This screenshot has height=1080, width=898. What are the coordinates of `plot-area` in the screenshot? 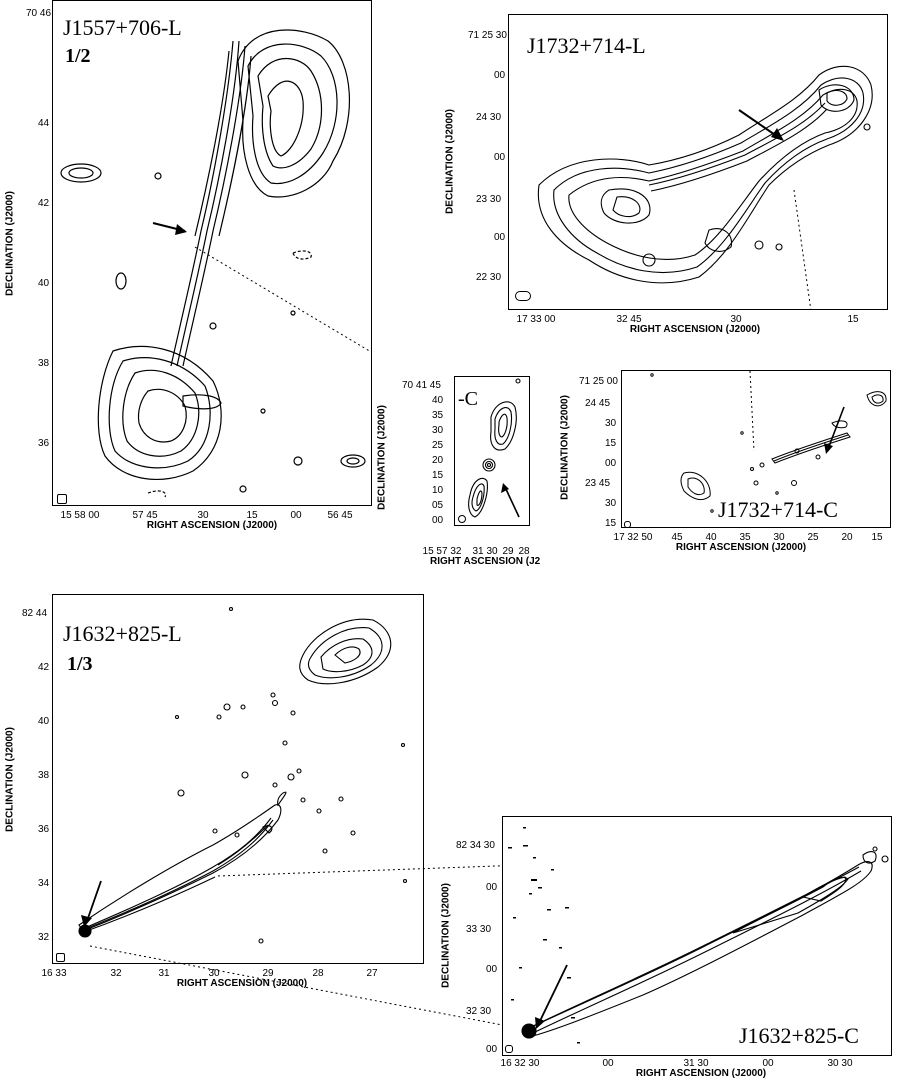 It's located at (492, 451).